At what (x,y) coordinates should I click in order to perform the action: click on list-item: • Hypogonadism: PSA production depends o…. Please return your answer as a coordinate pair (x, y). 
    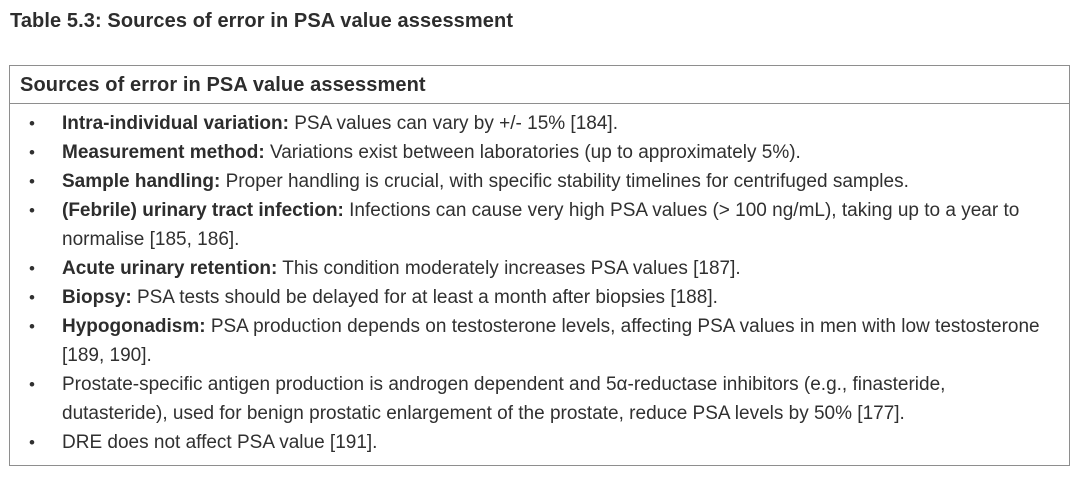
    Looking at the image, I should click on (539, 341).